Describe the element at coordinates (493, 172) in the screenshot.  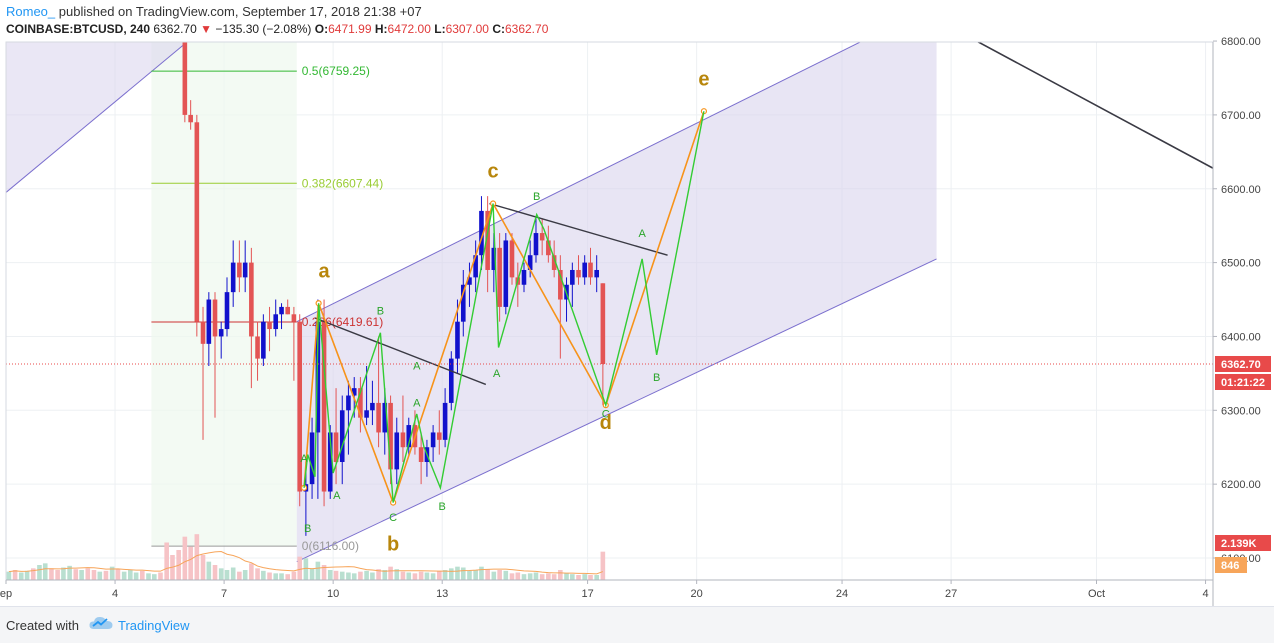
I see `wave-label-c: c` at that location.